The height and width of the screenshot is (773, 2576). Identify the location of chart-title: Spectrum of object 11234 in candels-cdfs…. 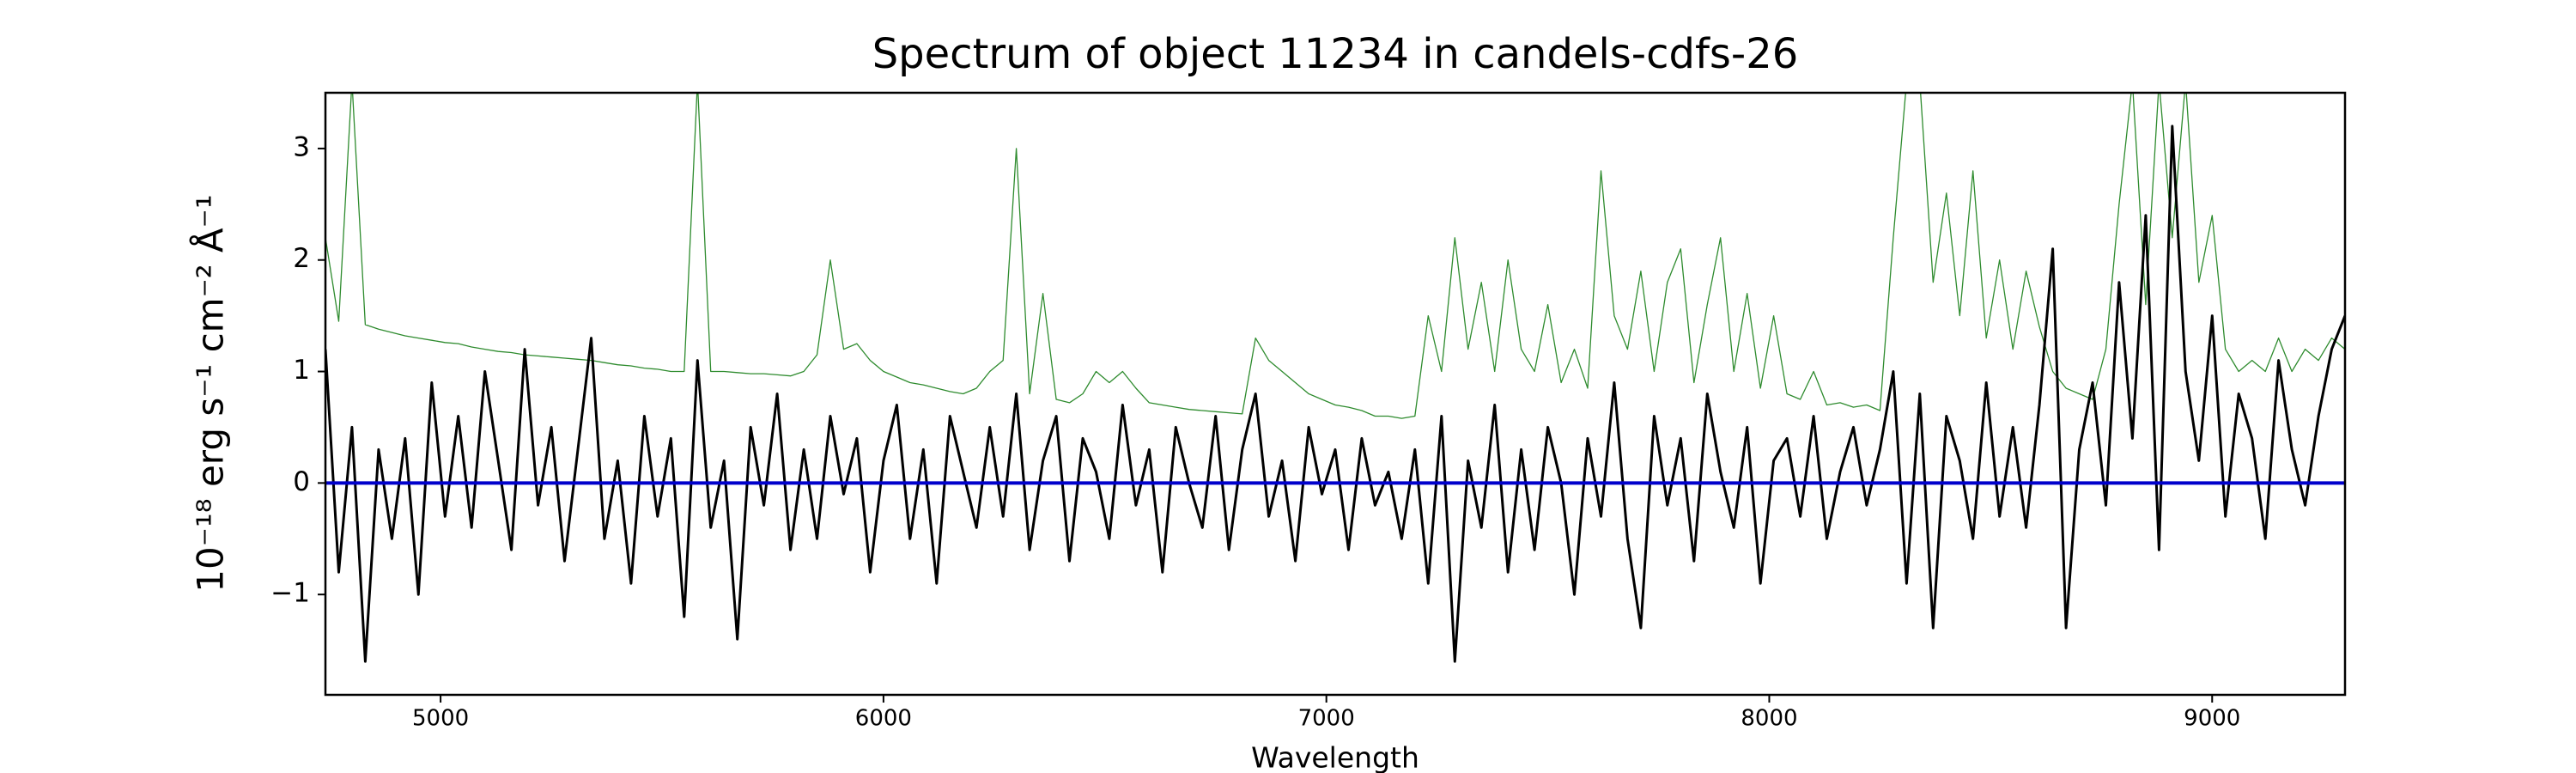
(1335, 54).